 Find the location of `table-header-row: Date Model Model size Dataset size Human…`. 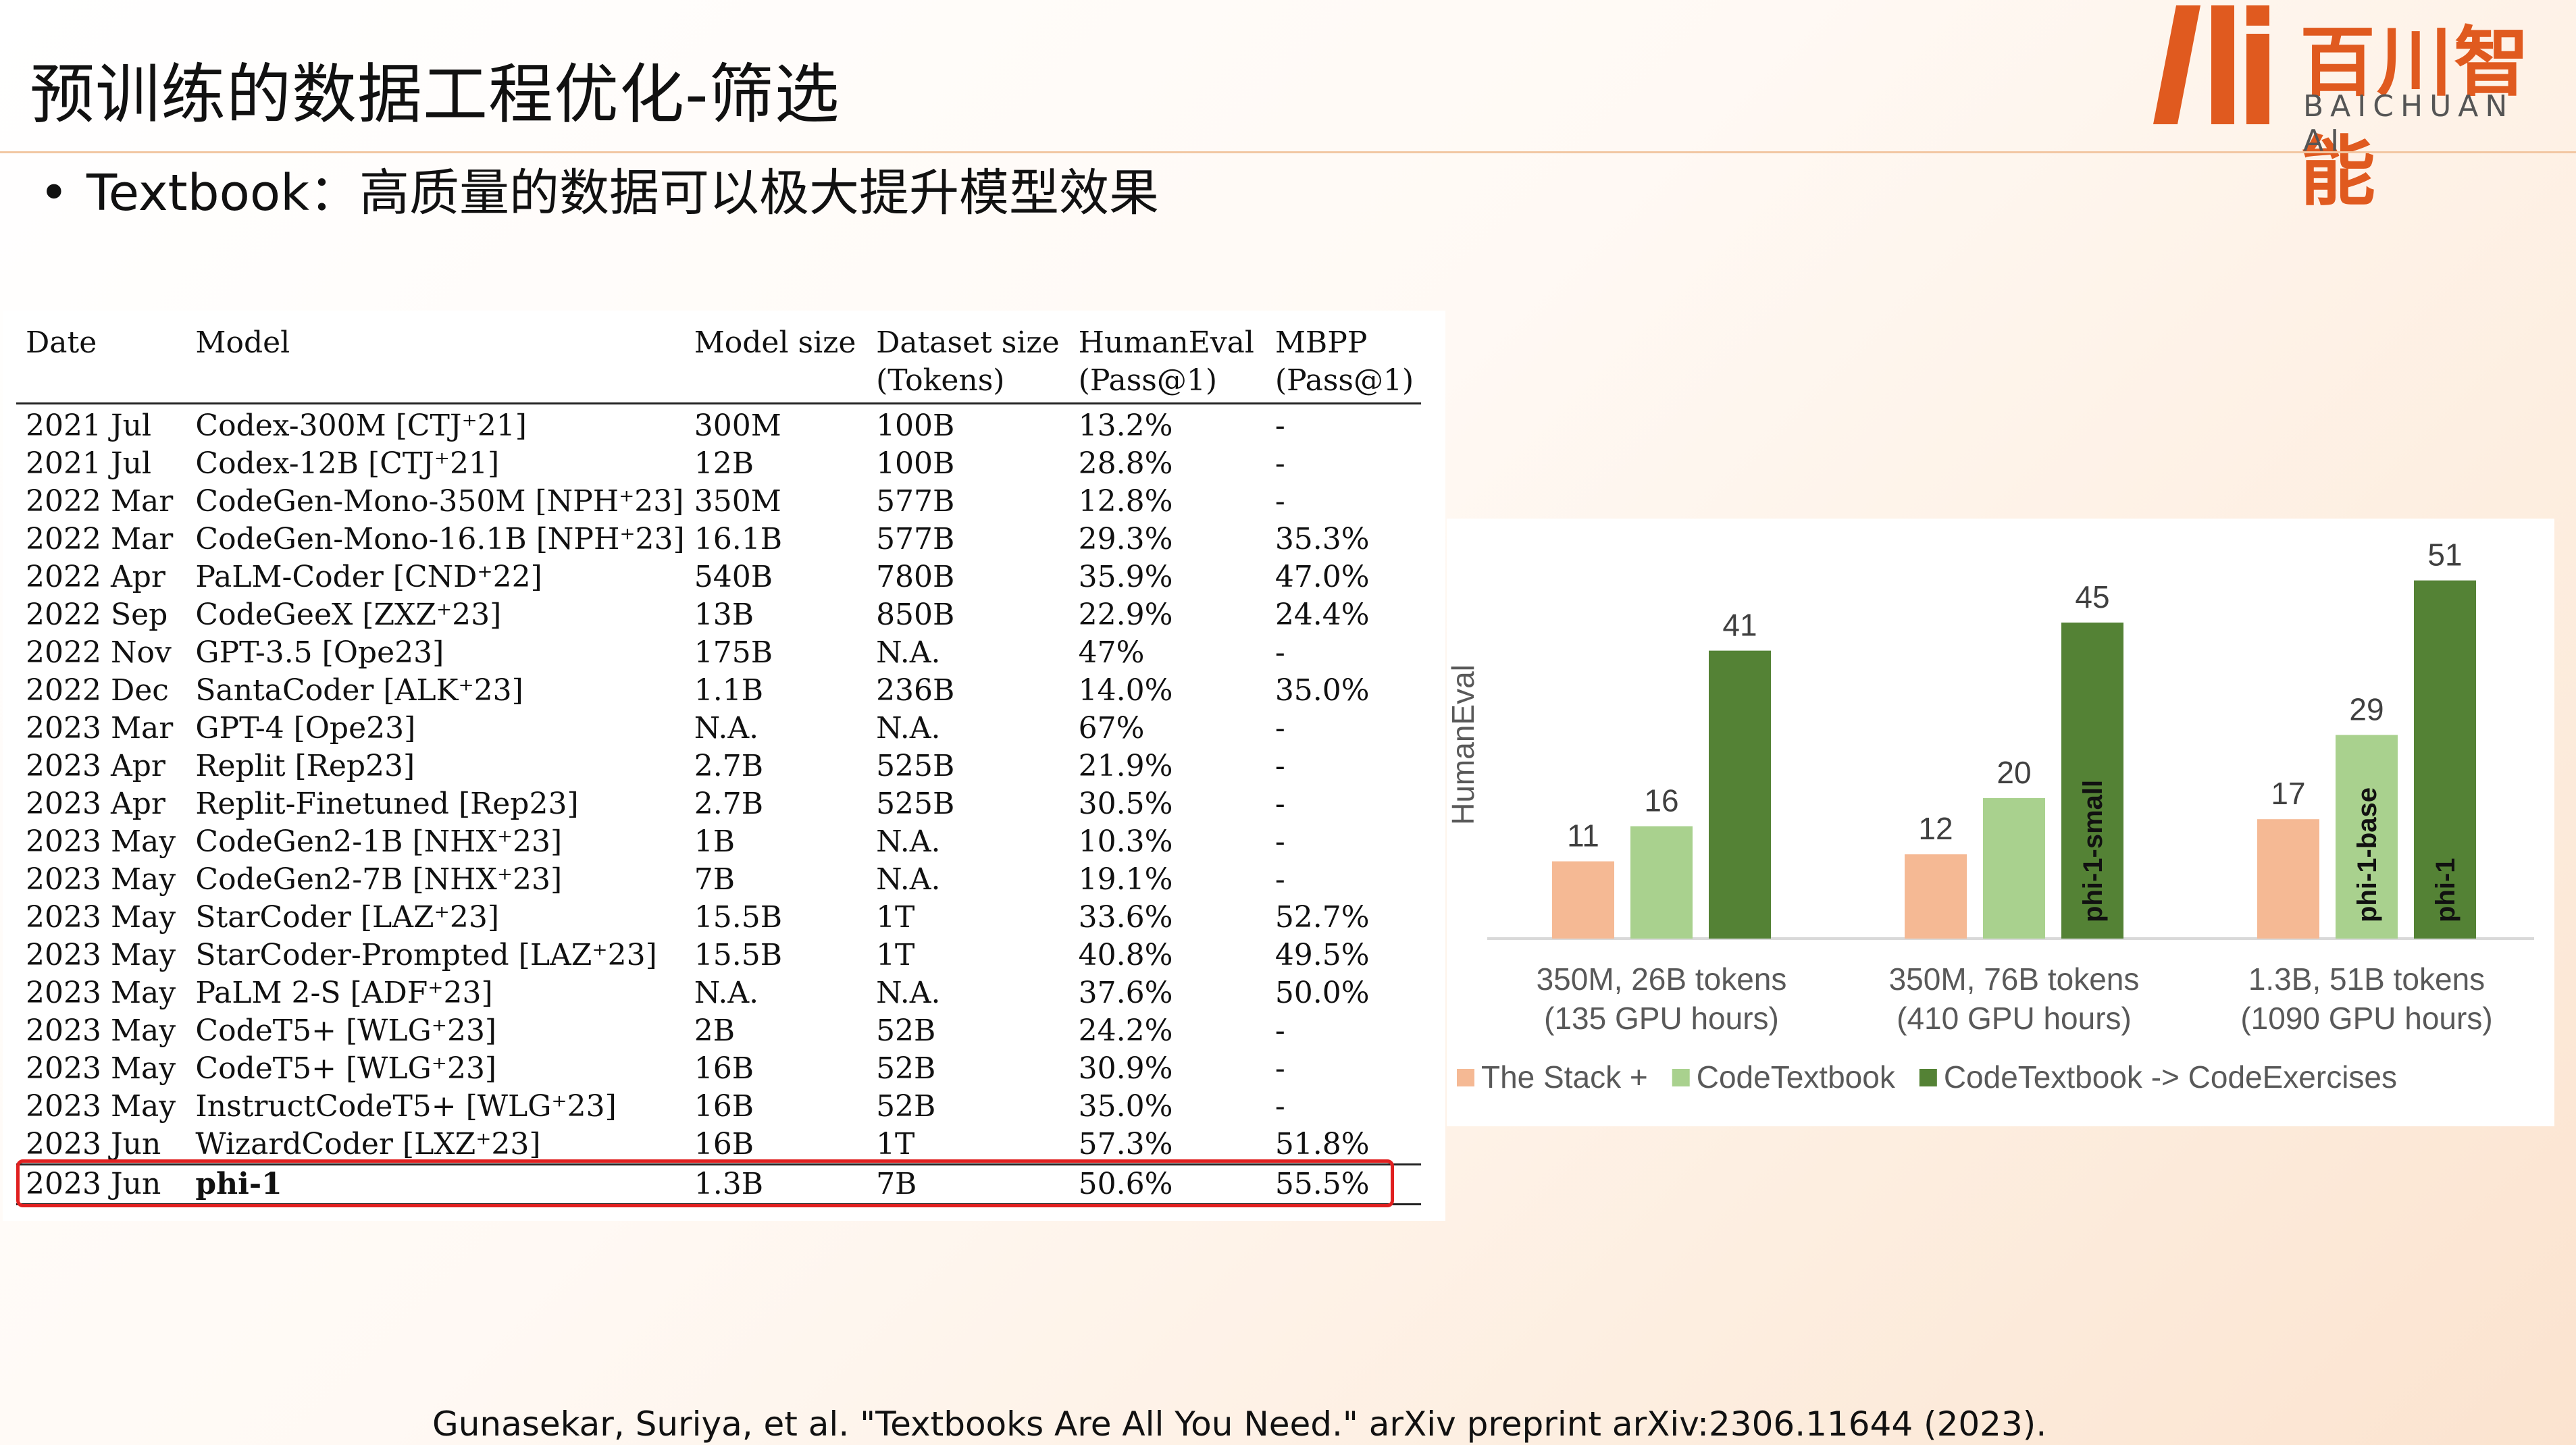

table-header-row: Date Model Model size Dataset size Human… is located at coordinates (718, 343).